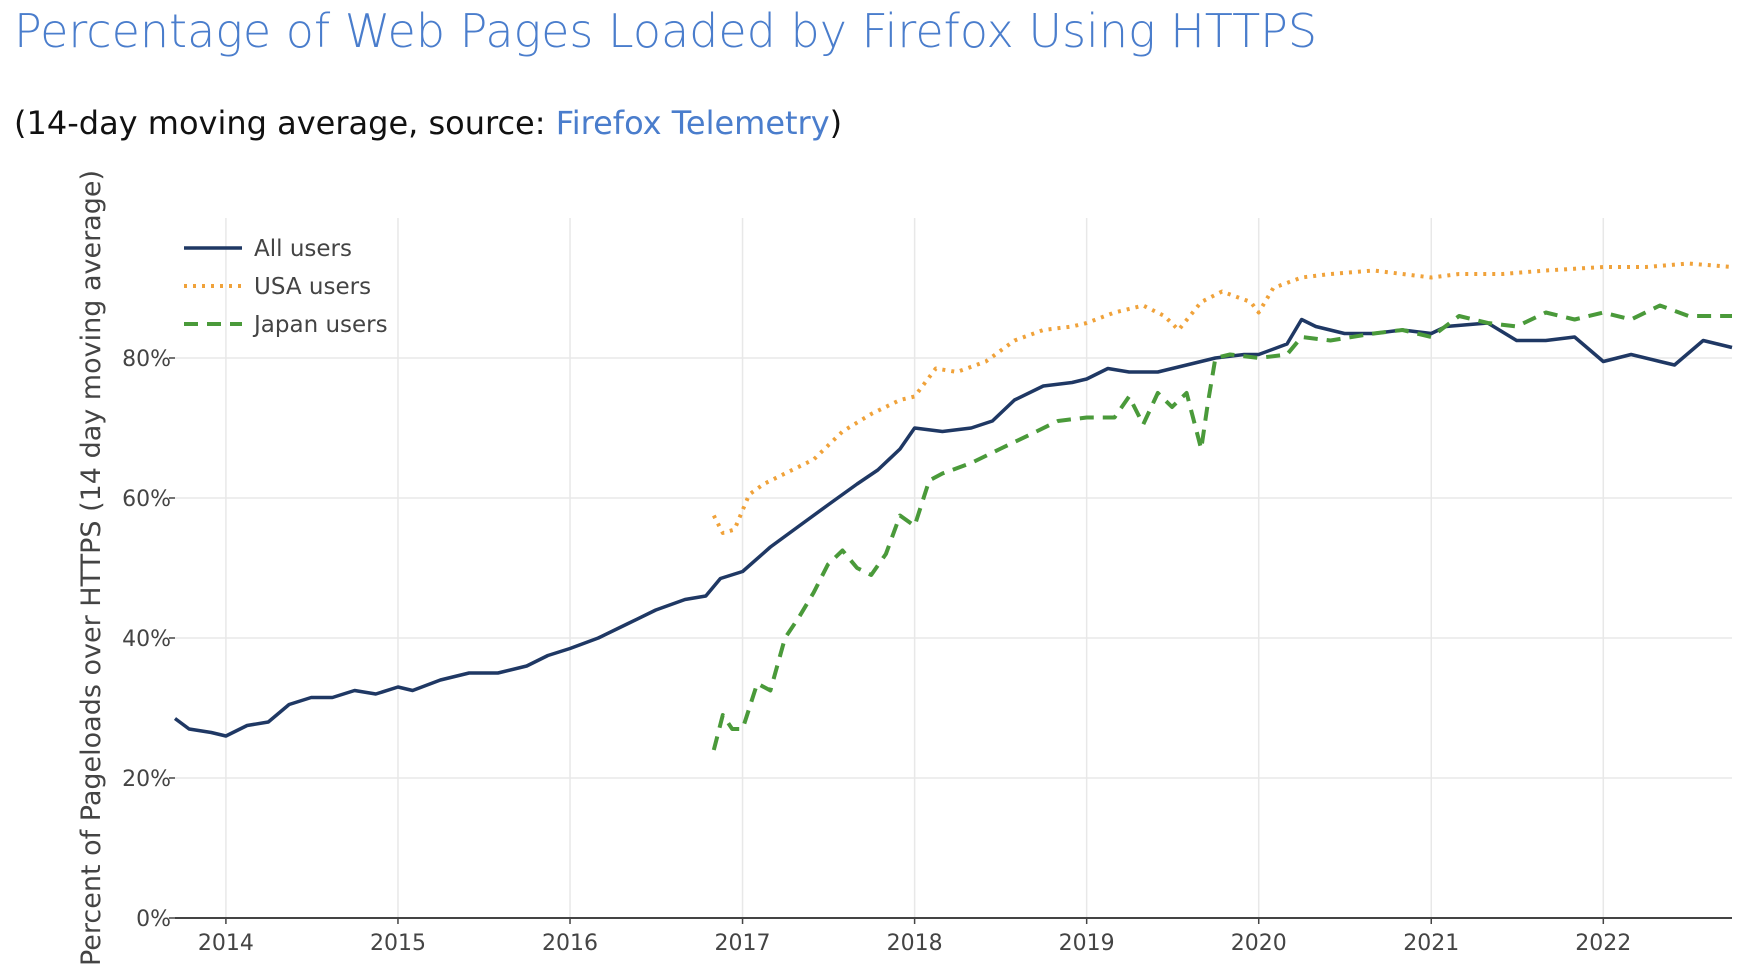  I want to click on y-tick-label: 60%, so click(146, 499).